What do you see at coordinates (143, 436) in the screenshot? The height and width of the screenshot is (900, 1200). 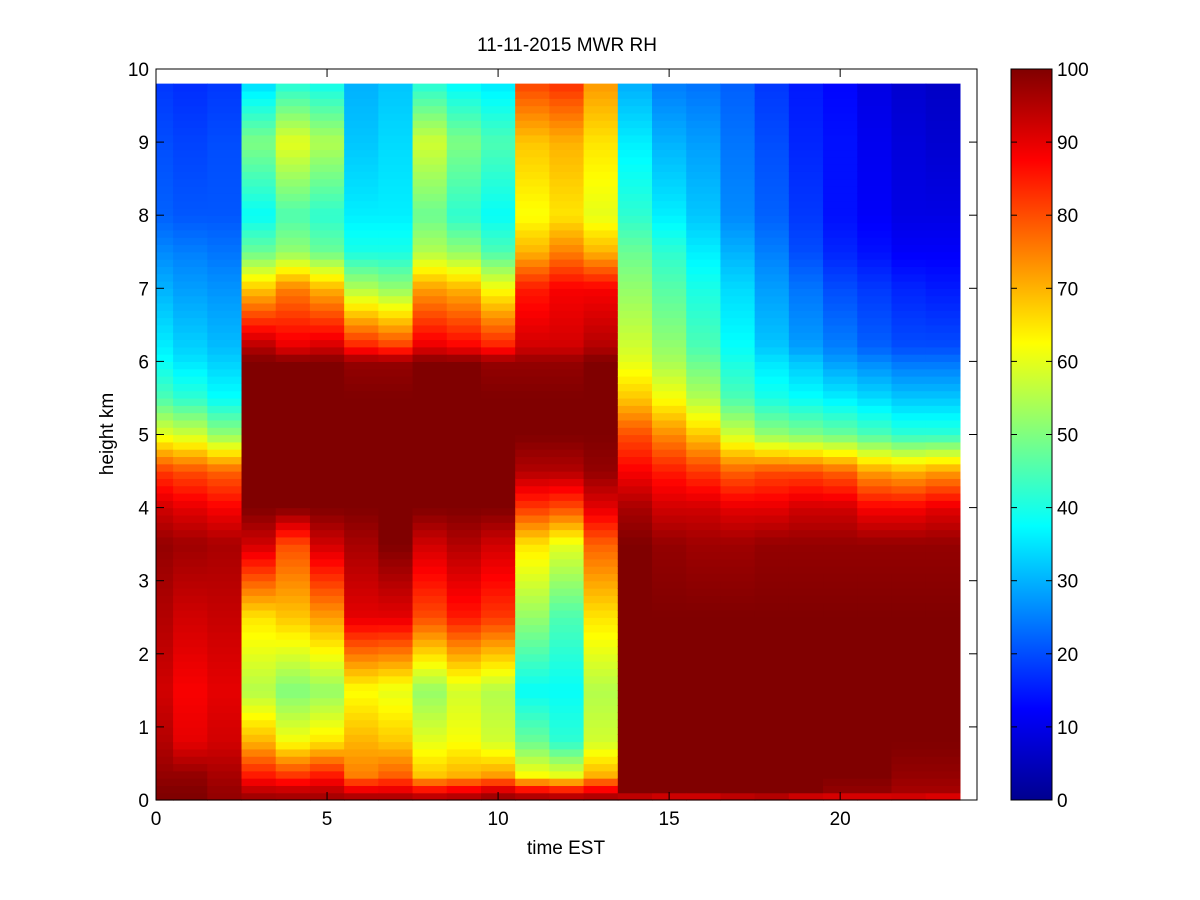 I see `y-tick-label: 5` at bounding box center [143, 436].